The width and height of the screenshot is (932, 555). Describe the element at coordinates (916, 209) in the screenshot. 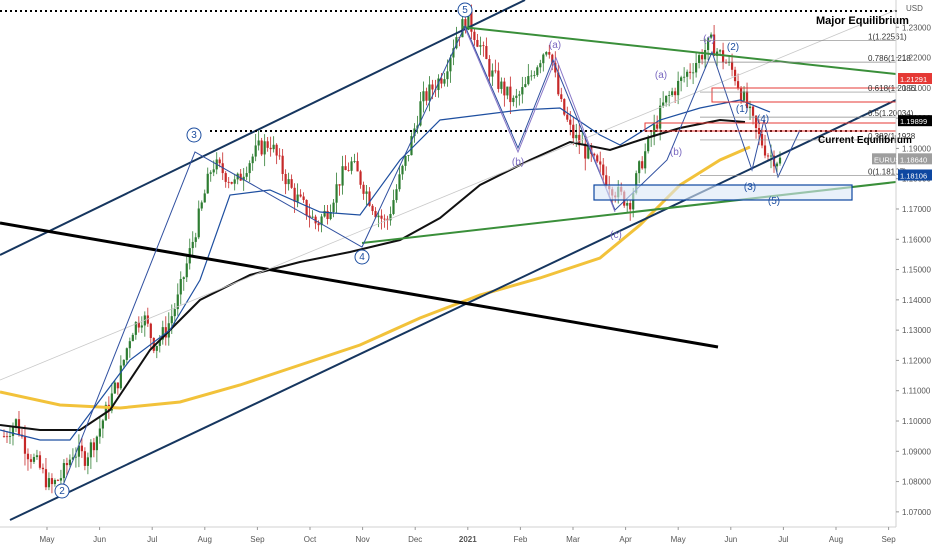

I see `y-tick-label: 1.17000` at that location.